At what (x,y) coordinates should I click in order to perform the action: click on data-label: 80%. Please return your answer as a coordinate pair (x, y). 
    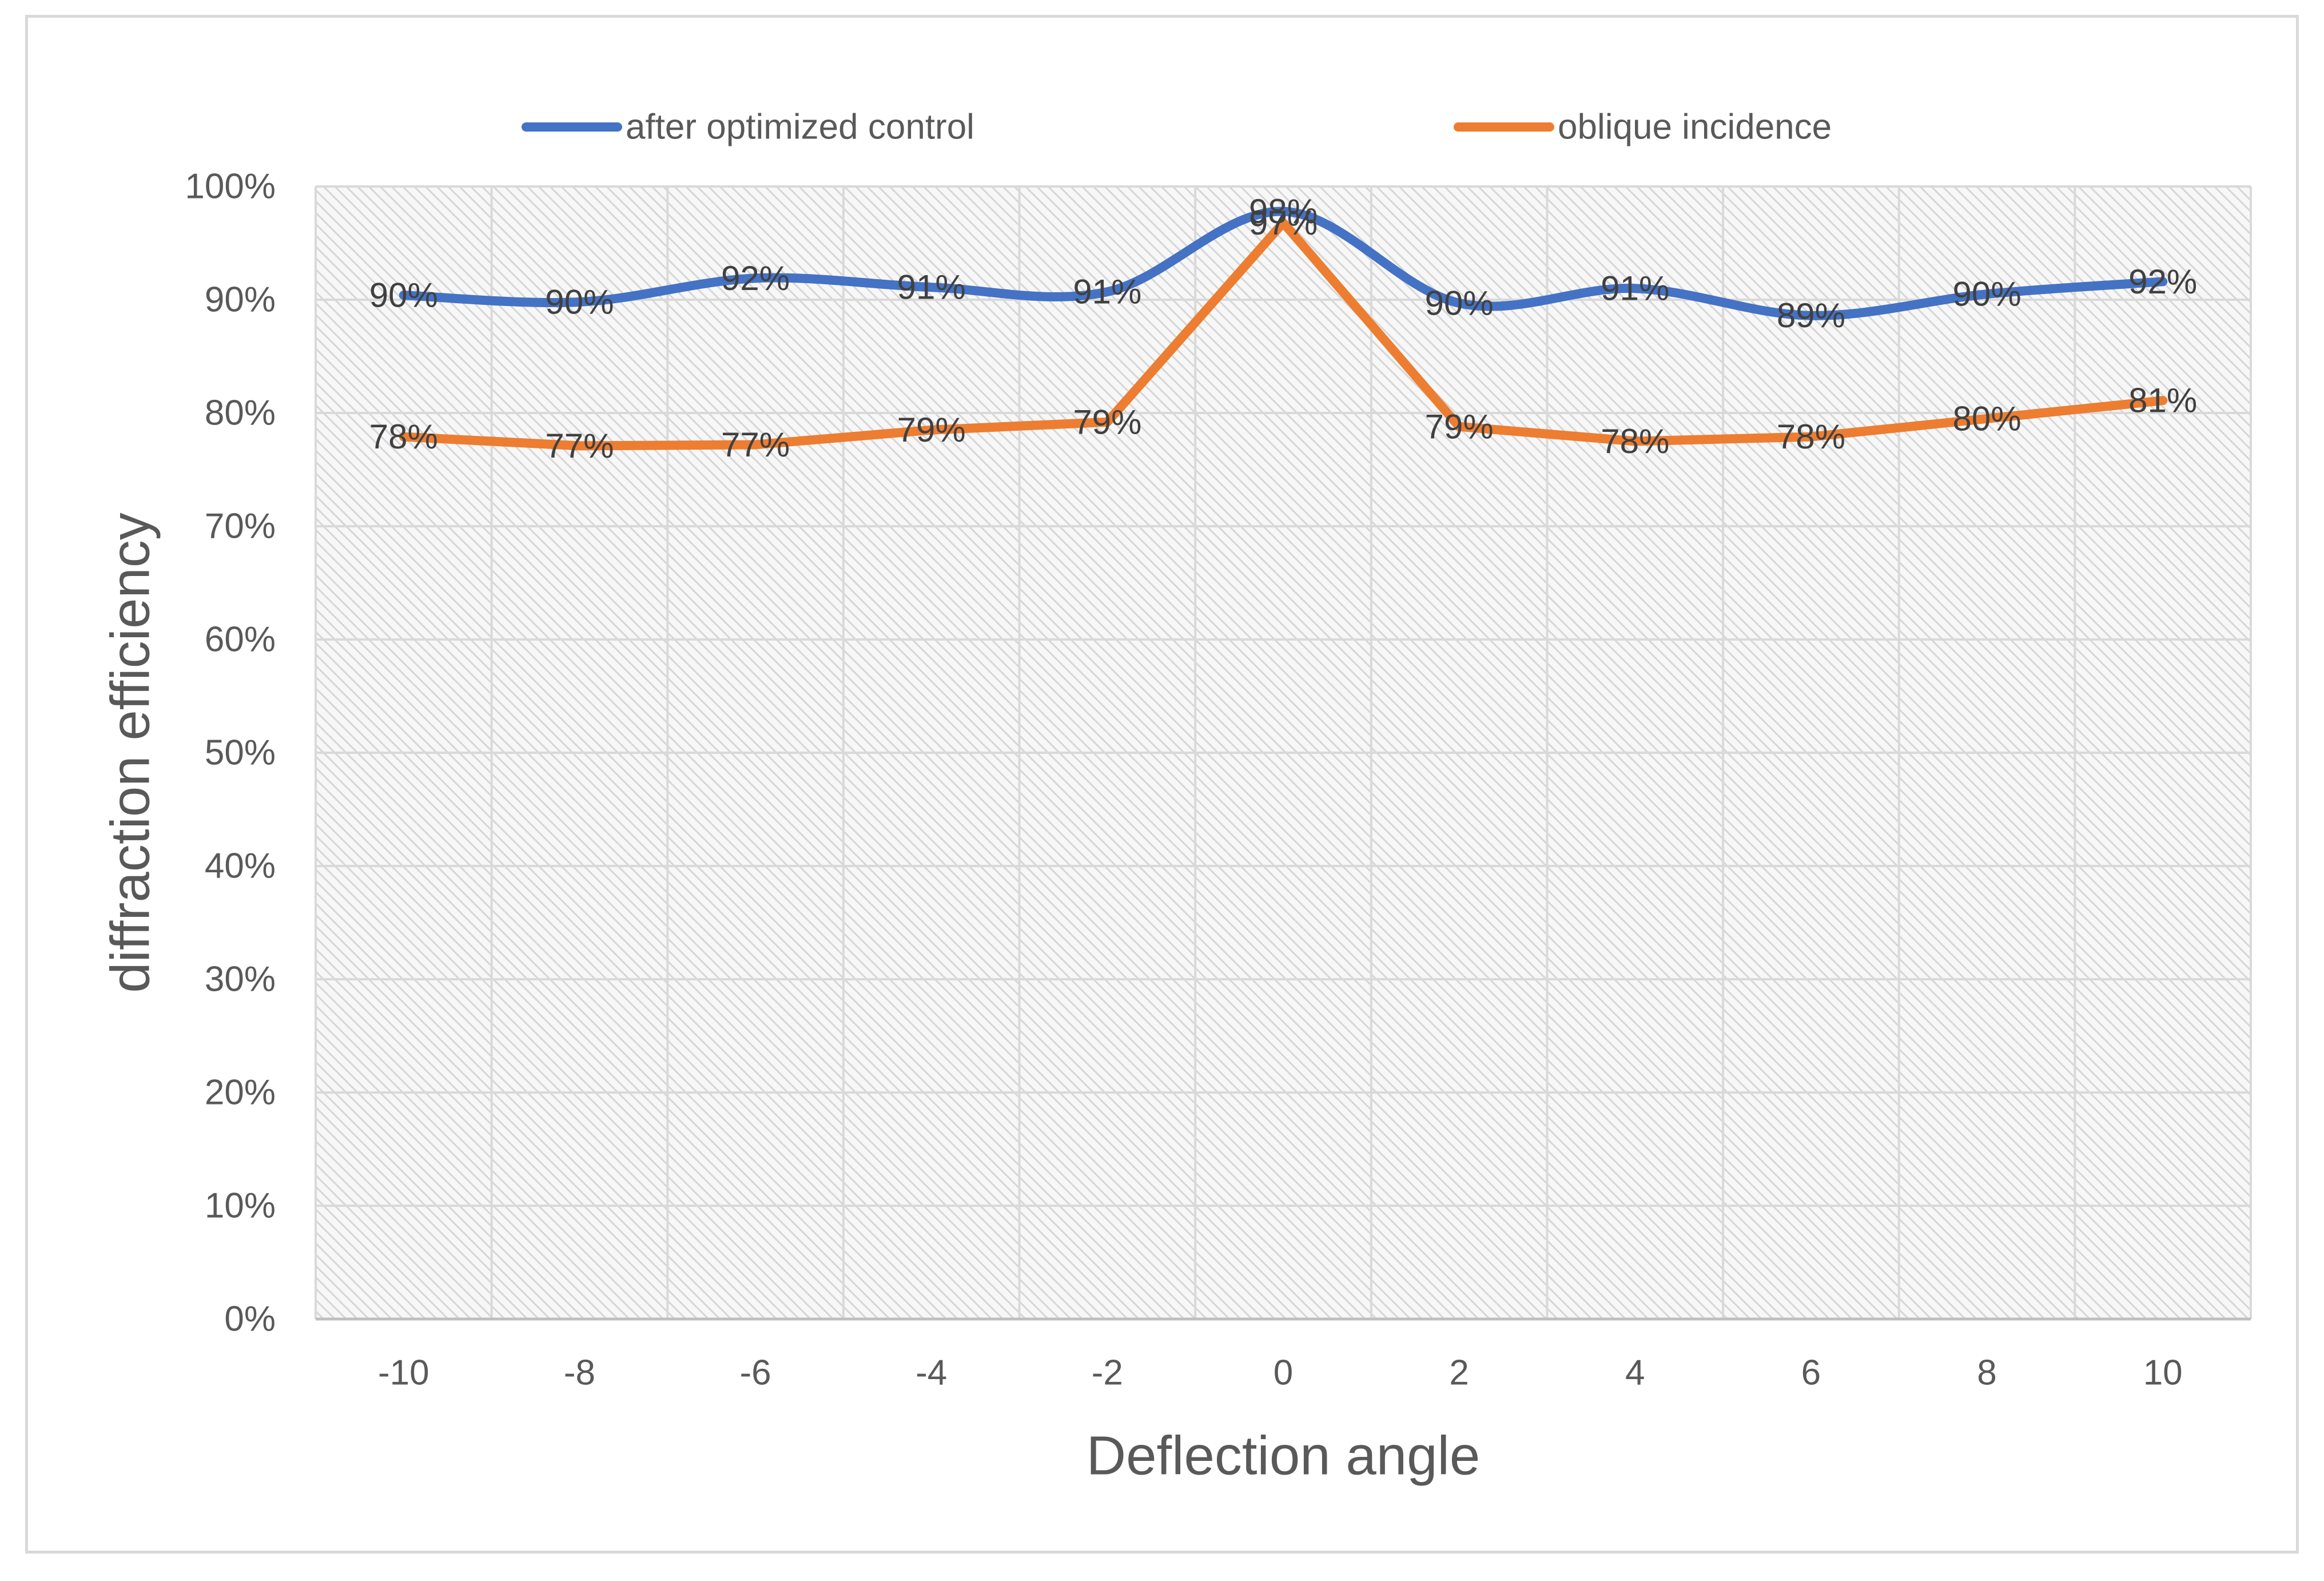
    Looking at the image, I should click on (1986, 418).